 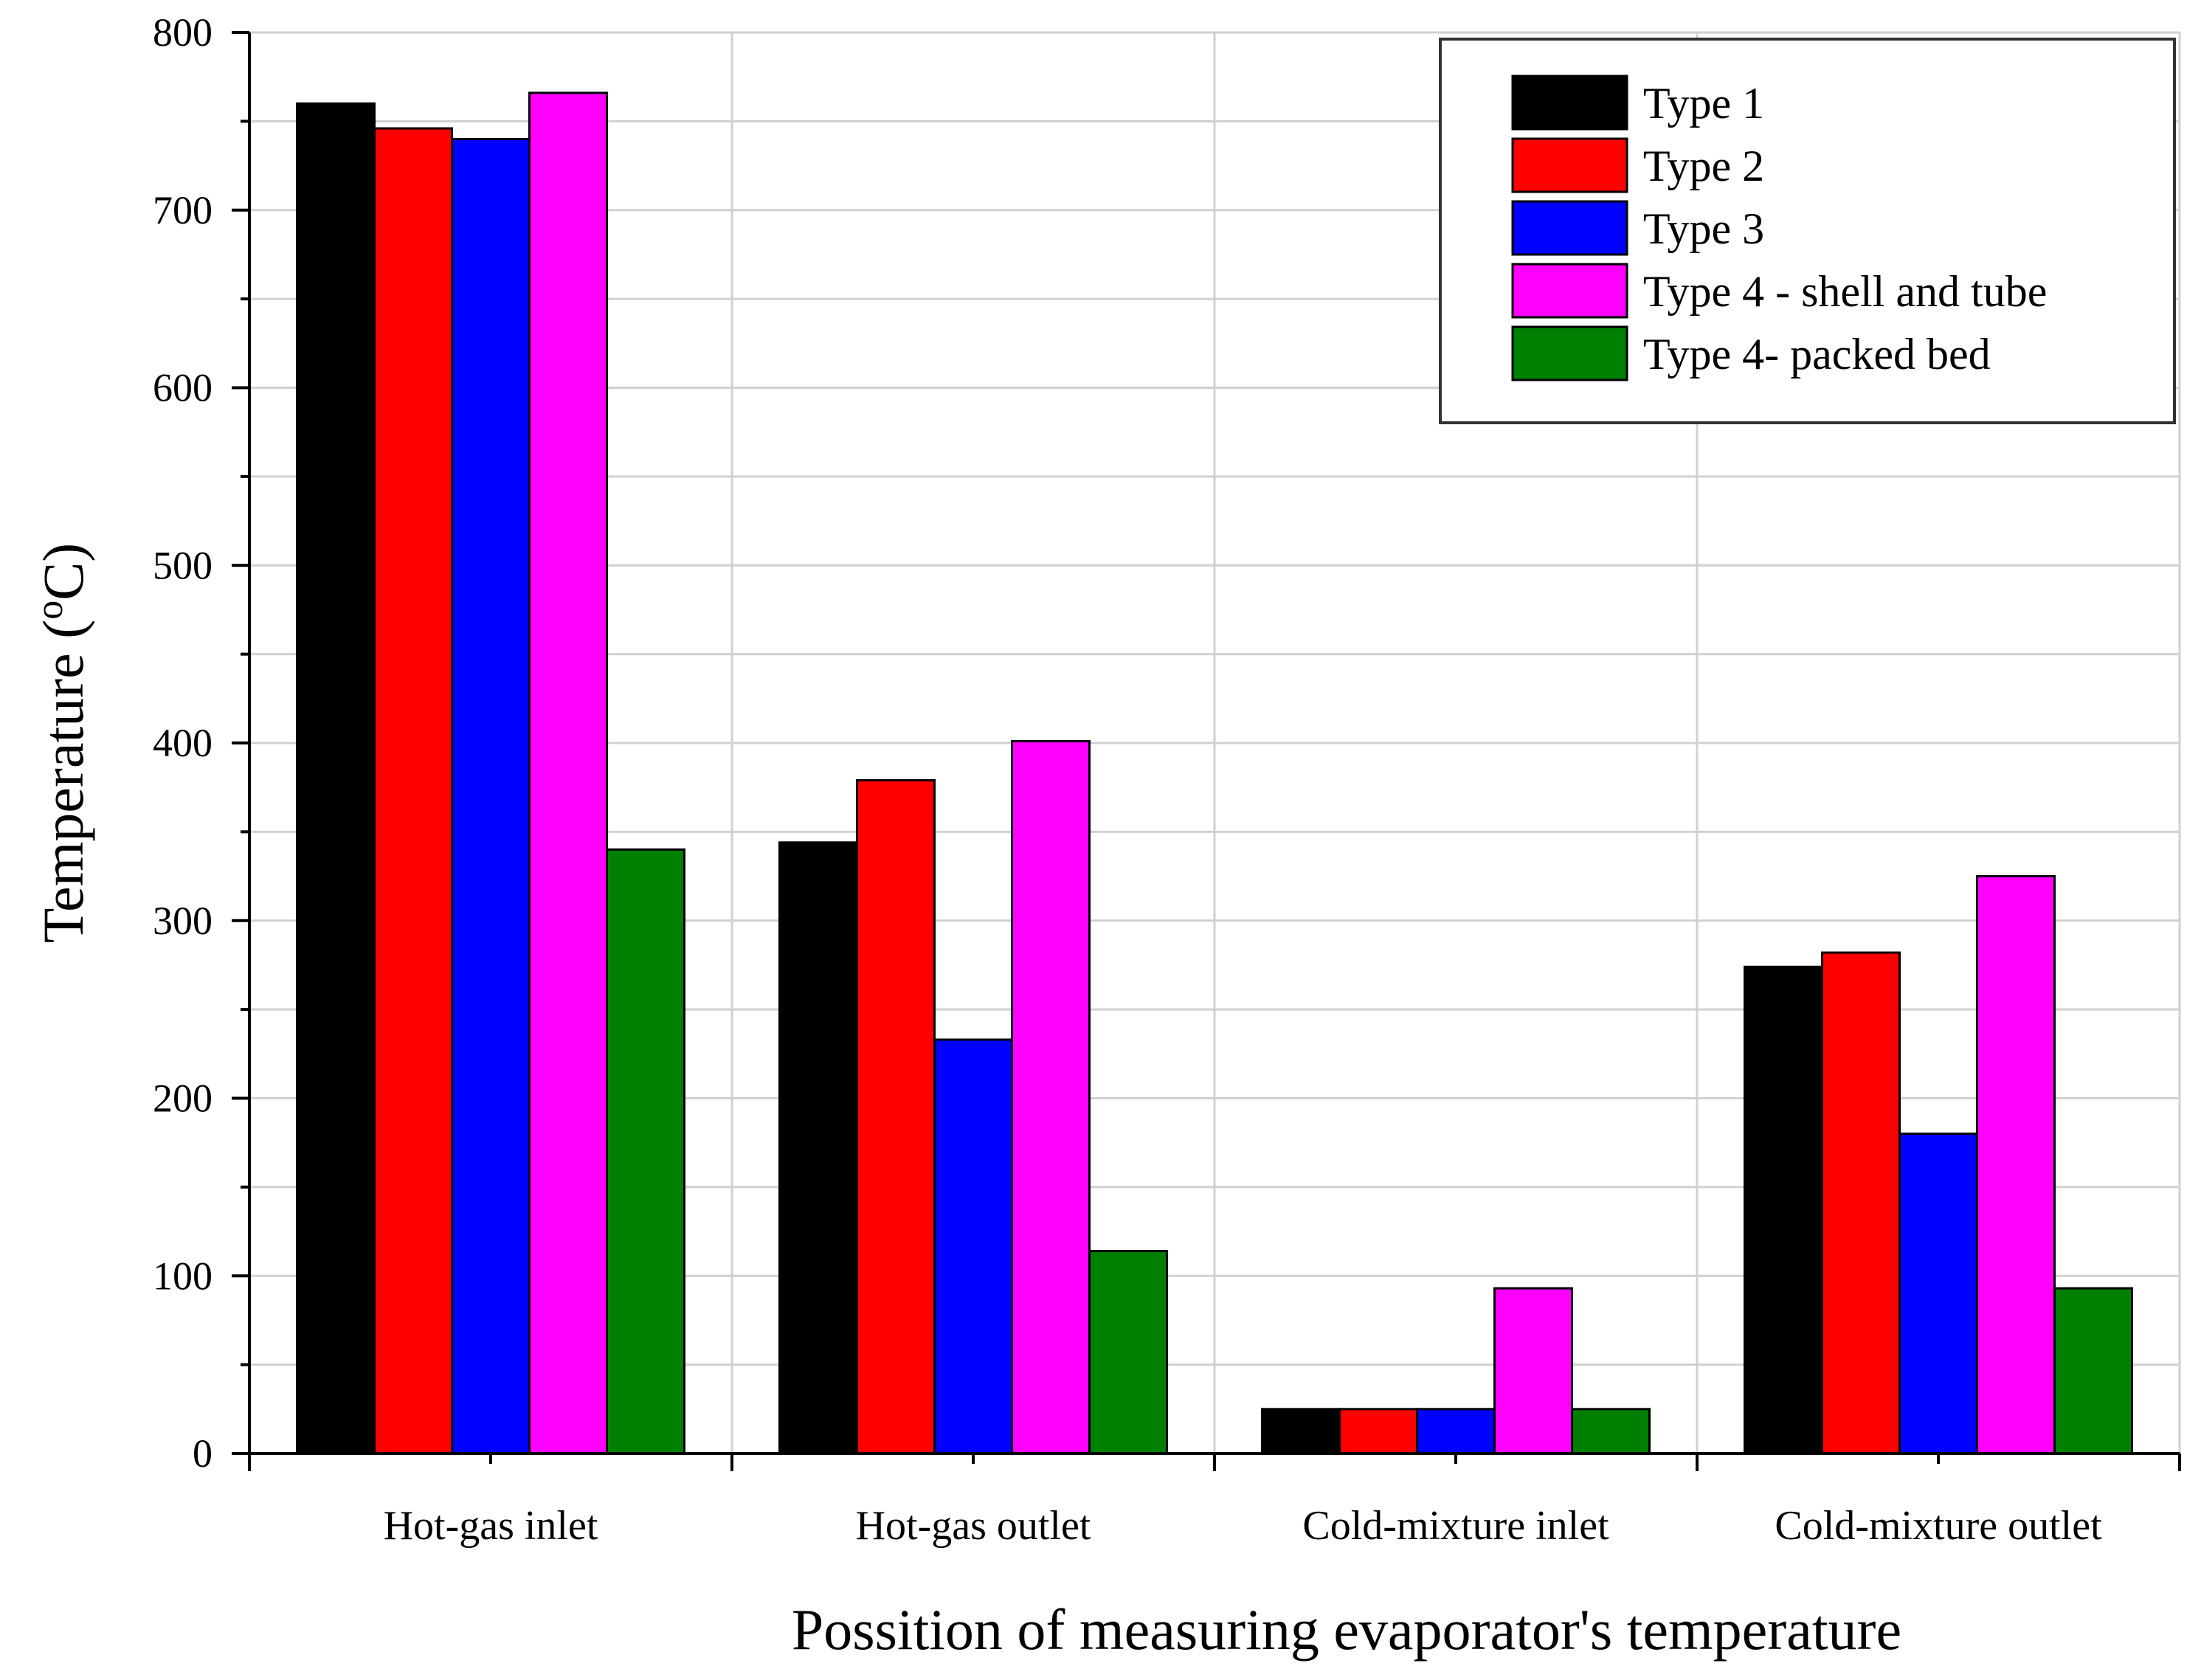 I want to click on bar-type-4-packed-bed-cold-mixture-outlet, so click(x=2093, y=1371).